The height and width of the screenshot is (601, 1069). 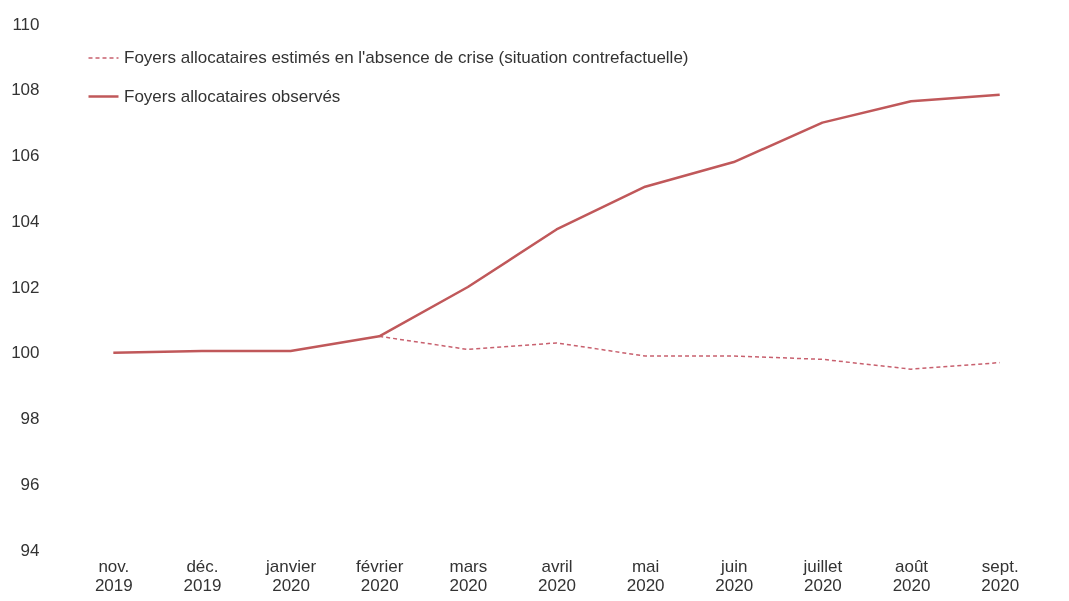 What do you see at coordinates (380, 575) in the screenshot?
I see `x-tick-label: février 2020` at bounding box center [380, 575].